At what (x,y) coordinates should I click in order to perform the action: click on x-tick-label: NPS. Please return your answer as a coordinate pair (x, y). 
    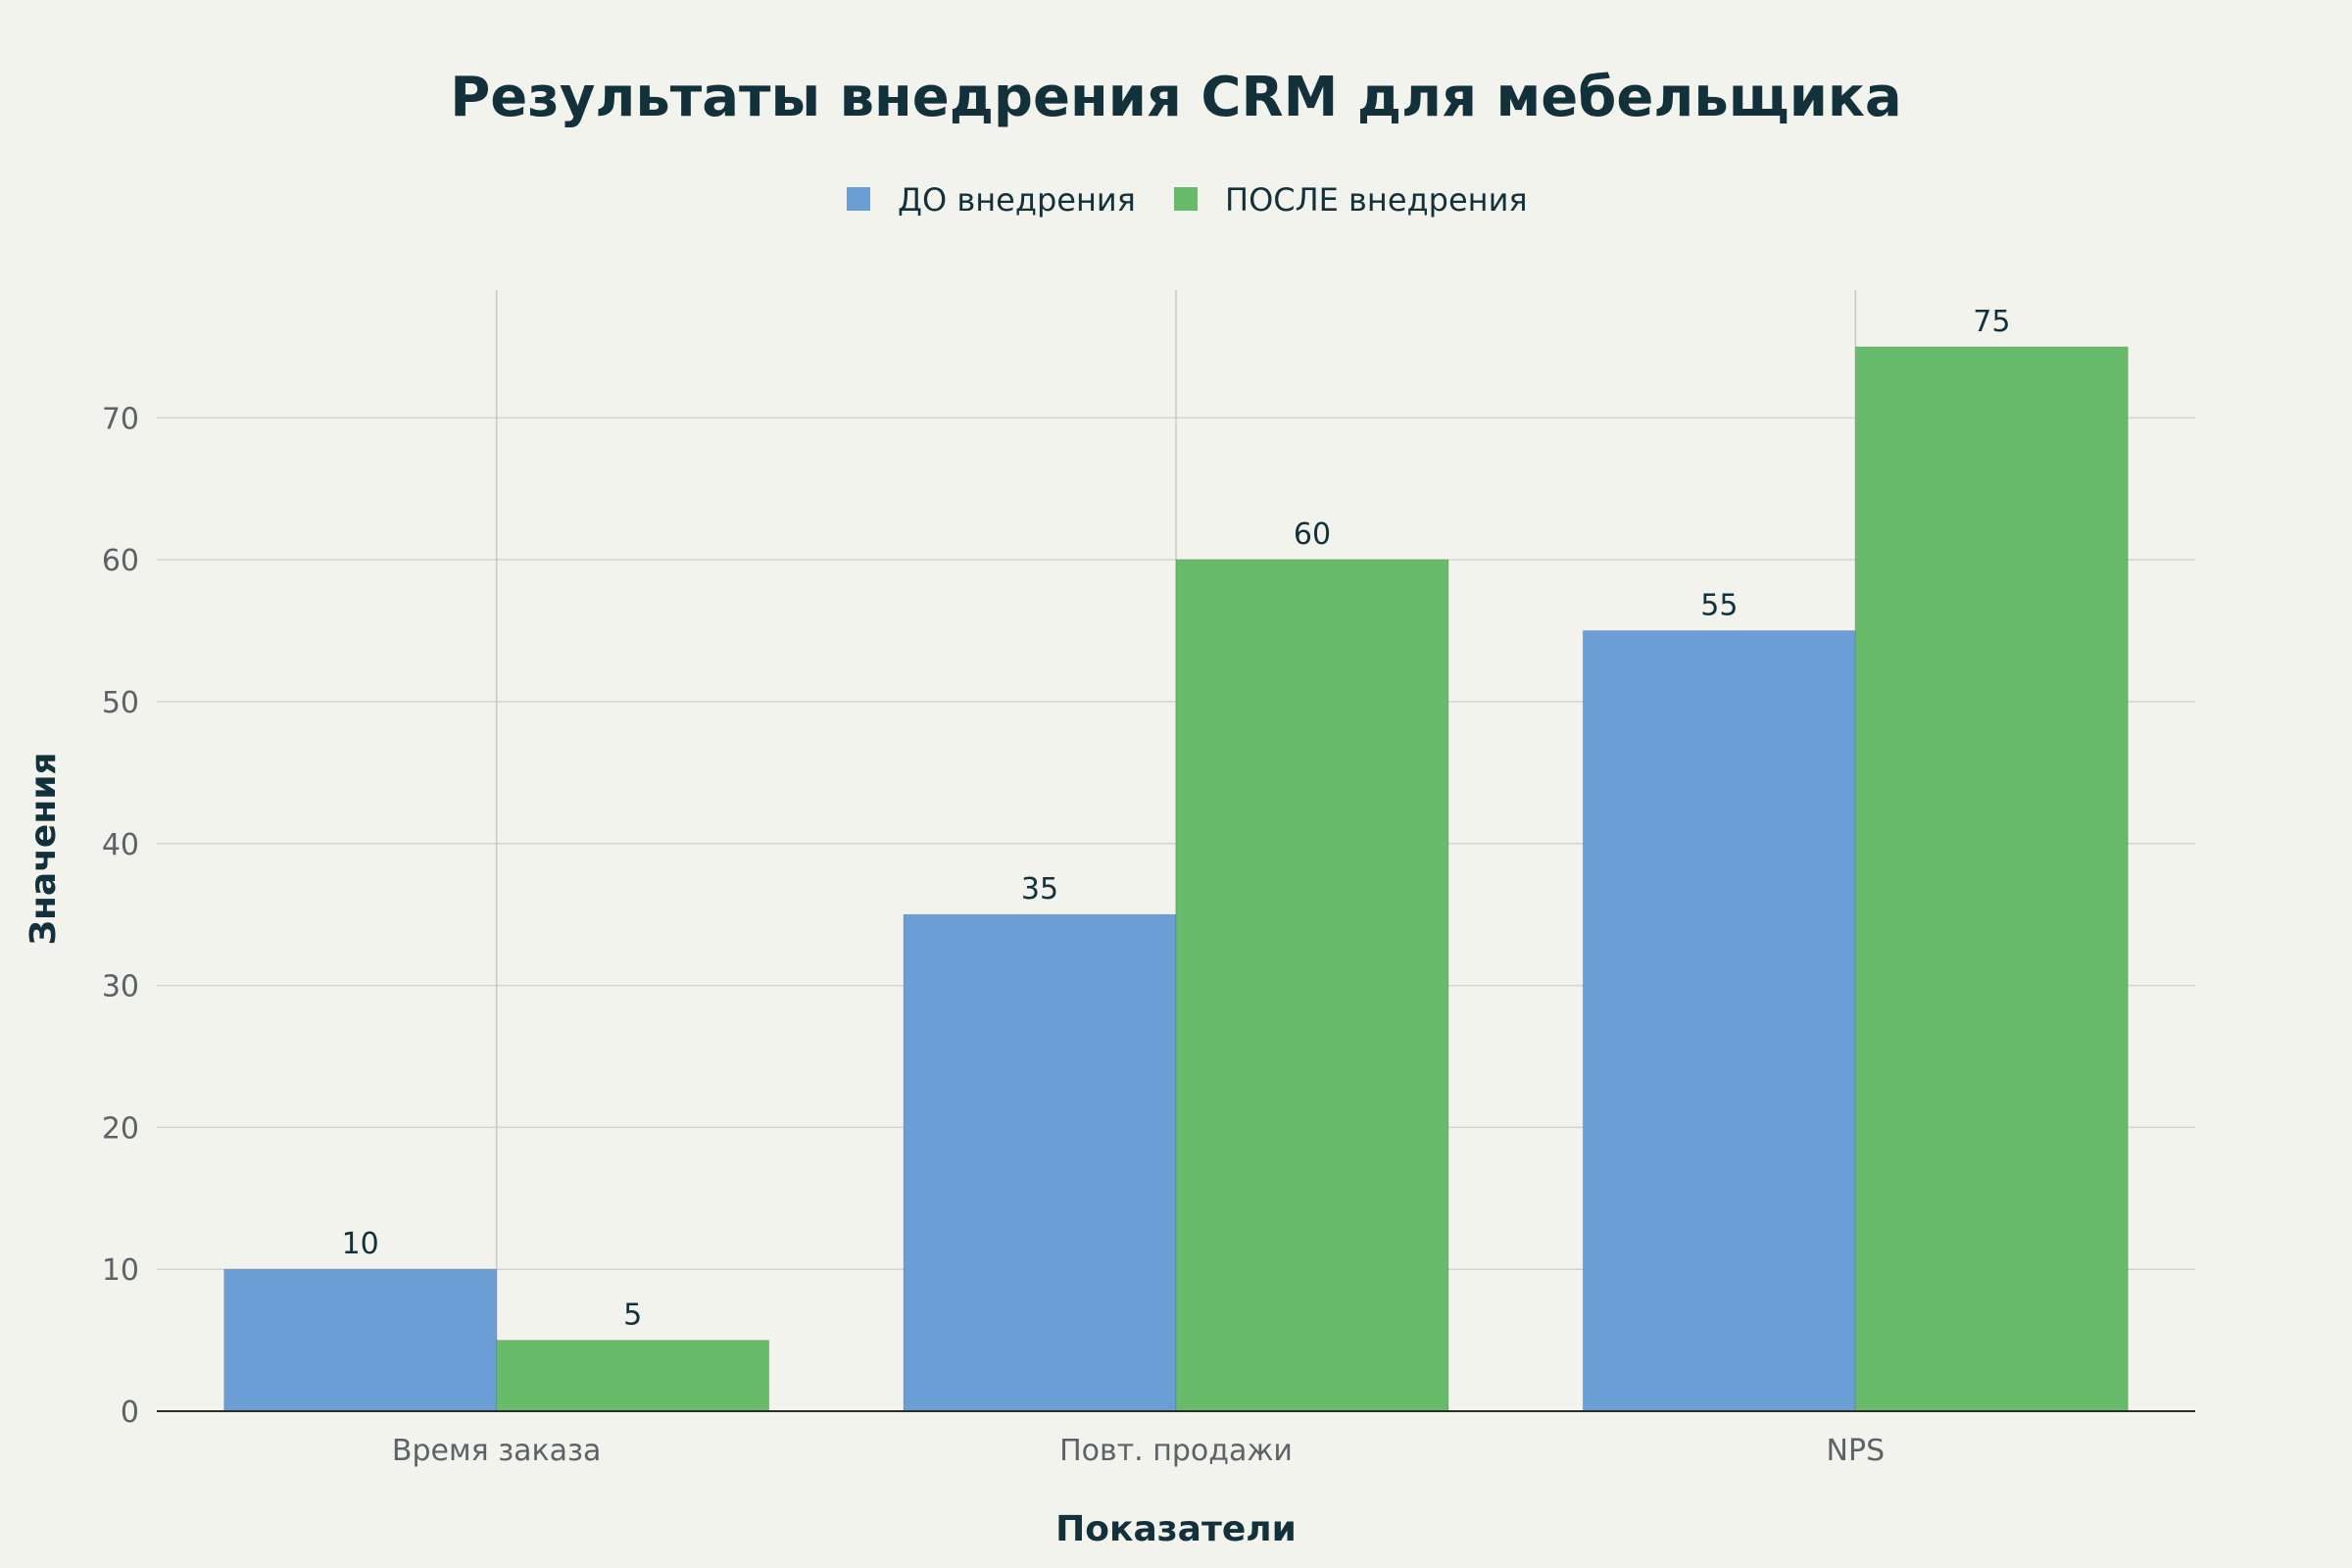
    Looking at the image, I should click on (1856, 1451).